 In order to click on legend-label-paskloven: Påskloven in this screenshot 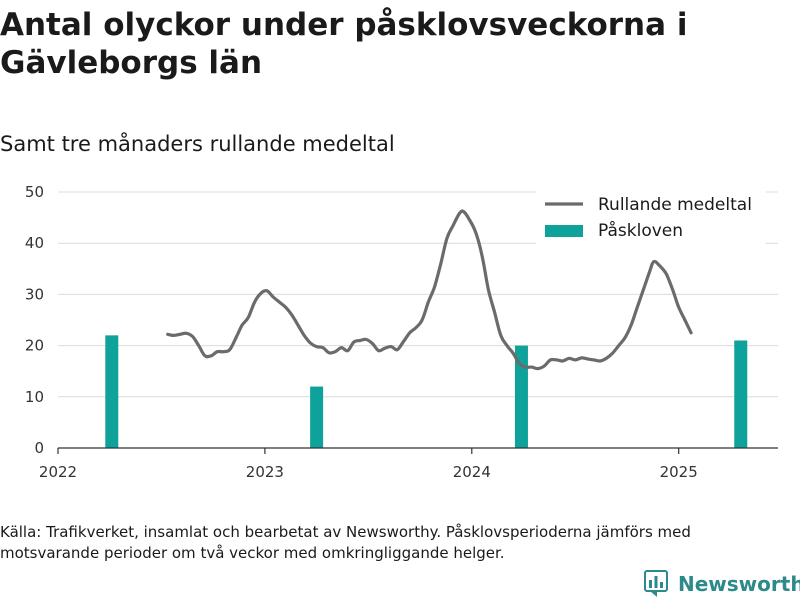, I will do `click(640, 230)`.